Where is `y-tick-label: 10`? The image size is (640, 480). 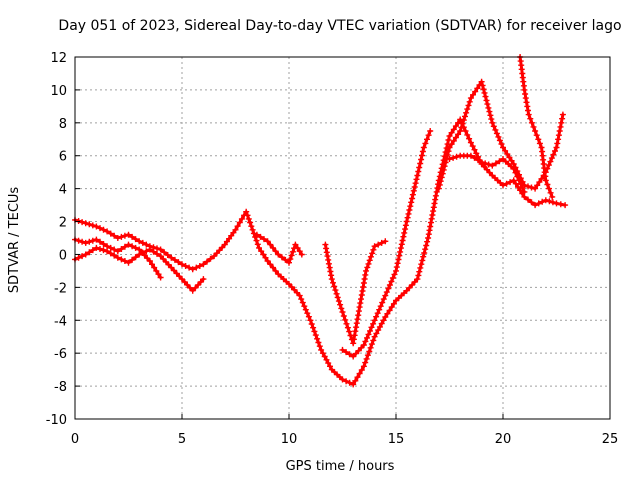 y-tick-label: 10 is located at coordinates (58, 91).